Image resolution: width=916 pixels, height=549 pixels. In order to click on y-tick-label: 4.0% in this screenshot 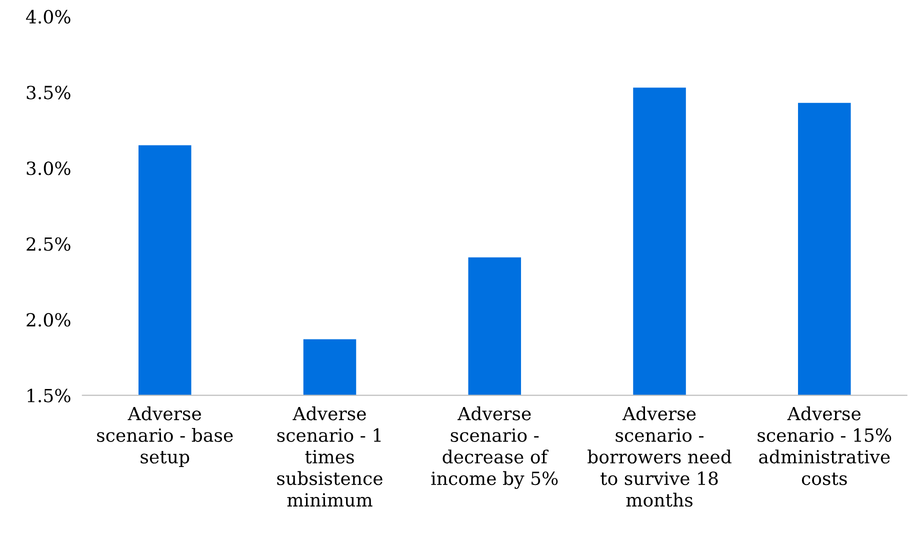, I will do `click(48, 17)`.